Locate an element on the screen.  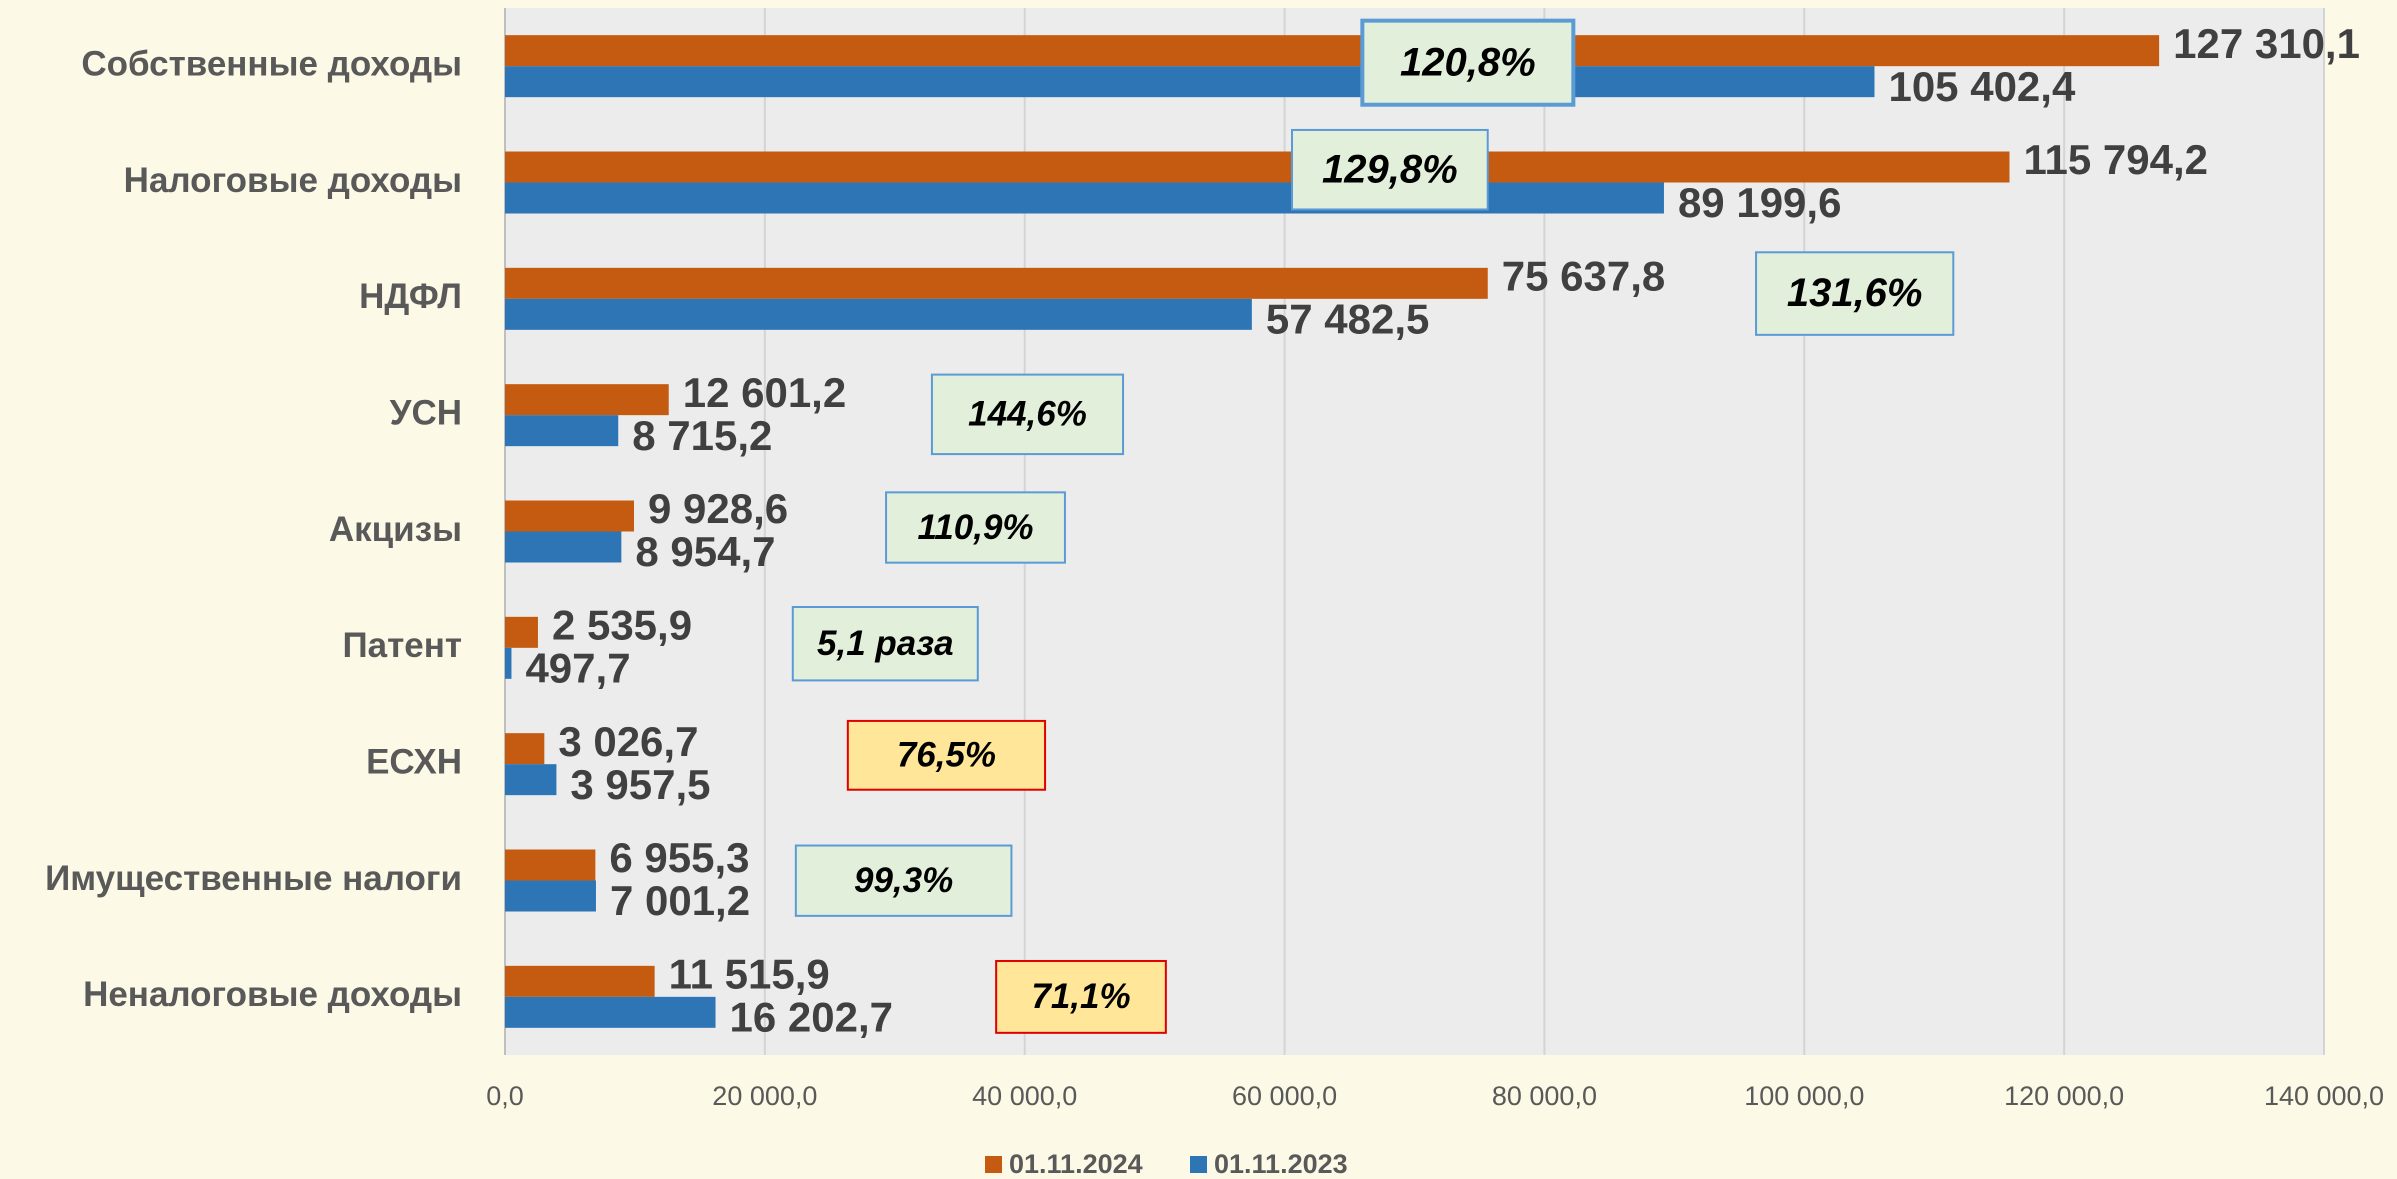
x-tick-label: 140 000,0 is located at coordinates (2324, 1096).